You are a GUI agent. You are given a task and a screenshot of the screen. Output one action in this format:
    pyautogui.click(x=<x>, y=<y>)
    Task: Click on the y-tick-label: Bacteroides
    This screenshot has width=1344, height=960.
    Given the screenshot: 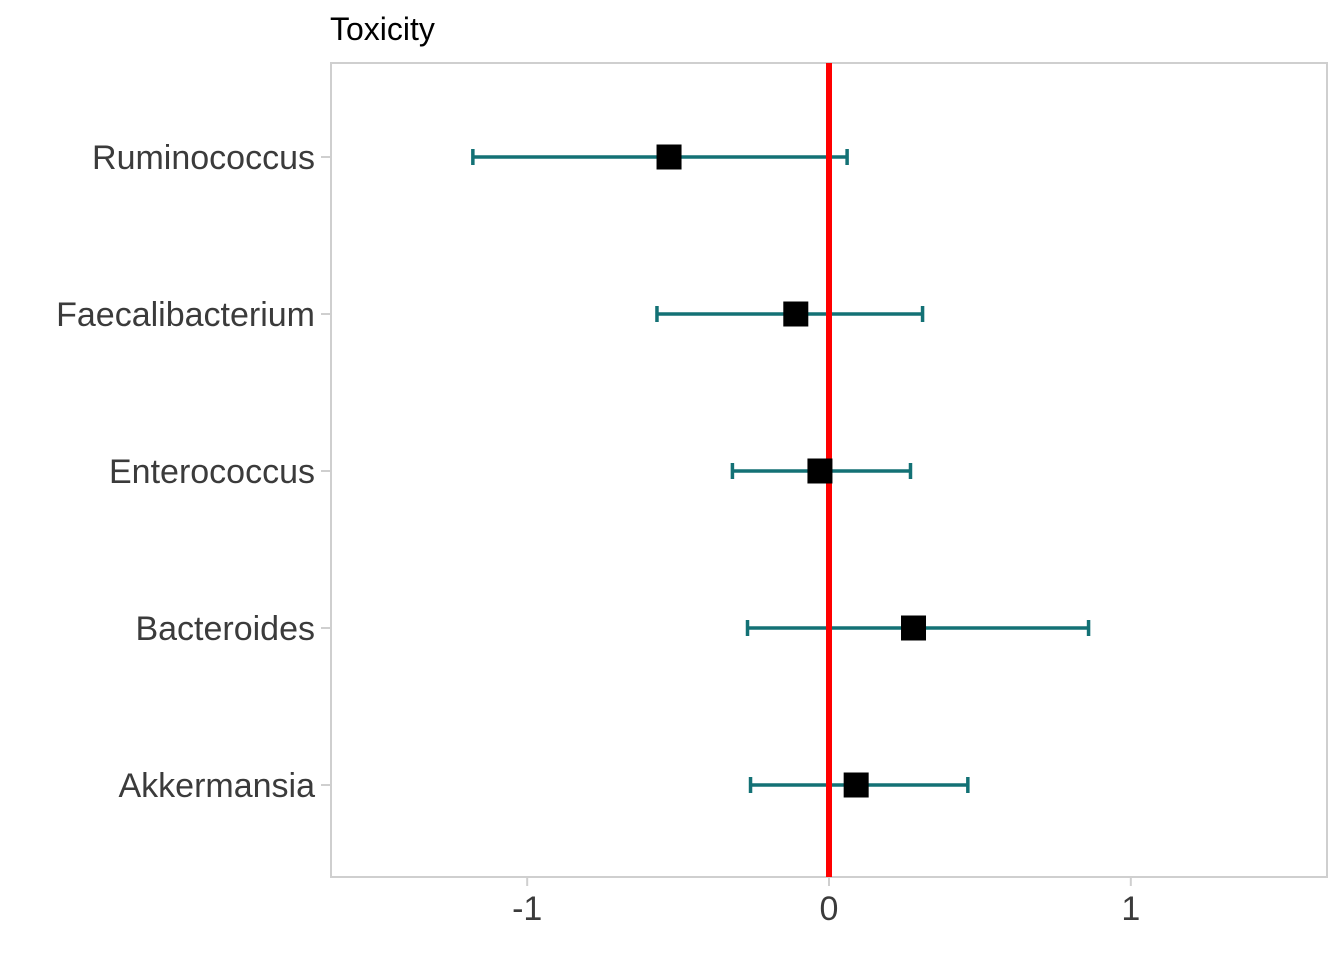 What is the action you would take?
    pyautogui.click(x=225, y=629)
    